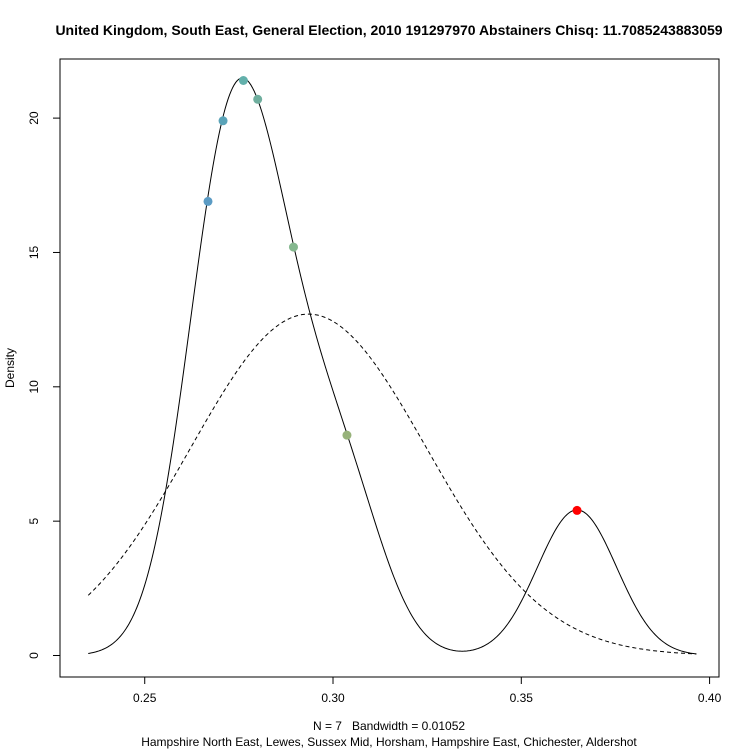 The image size is (750, 750). Describe the element at coordinates (389, 726) in the screenshot. I see `x-axis-label: N = 7 Bandwidth = 0.01052` at that location.